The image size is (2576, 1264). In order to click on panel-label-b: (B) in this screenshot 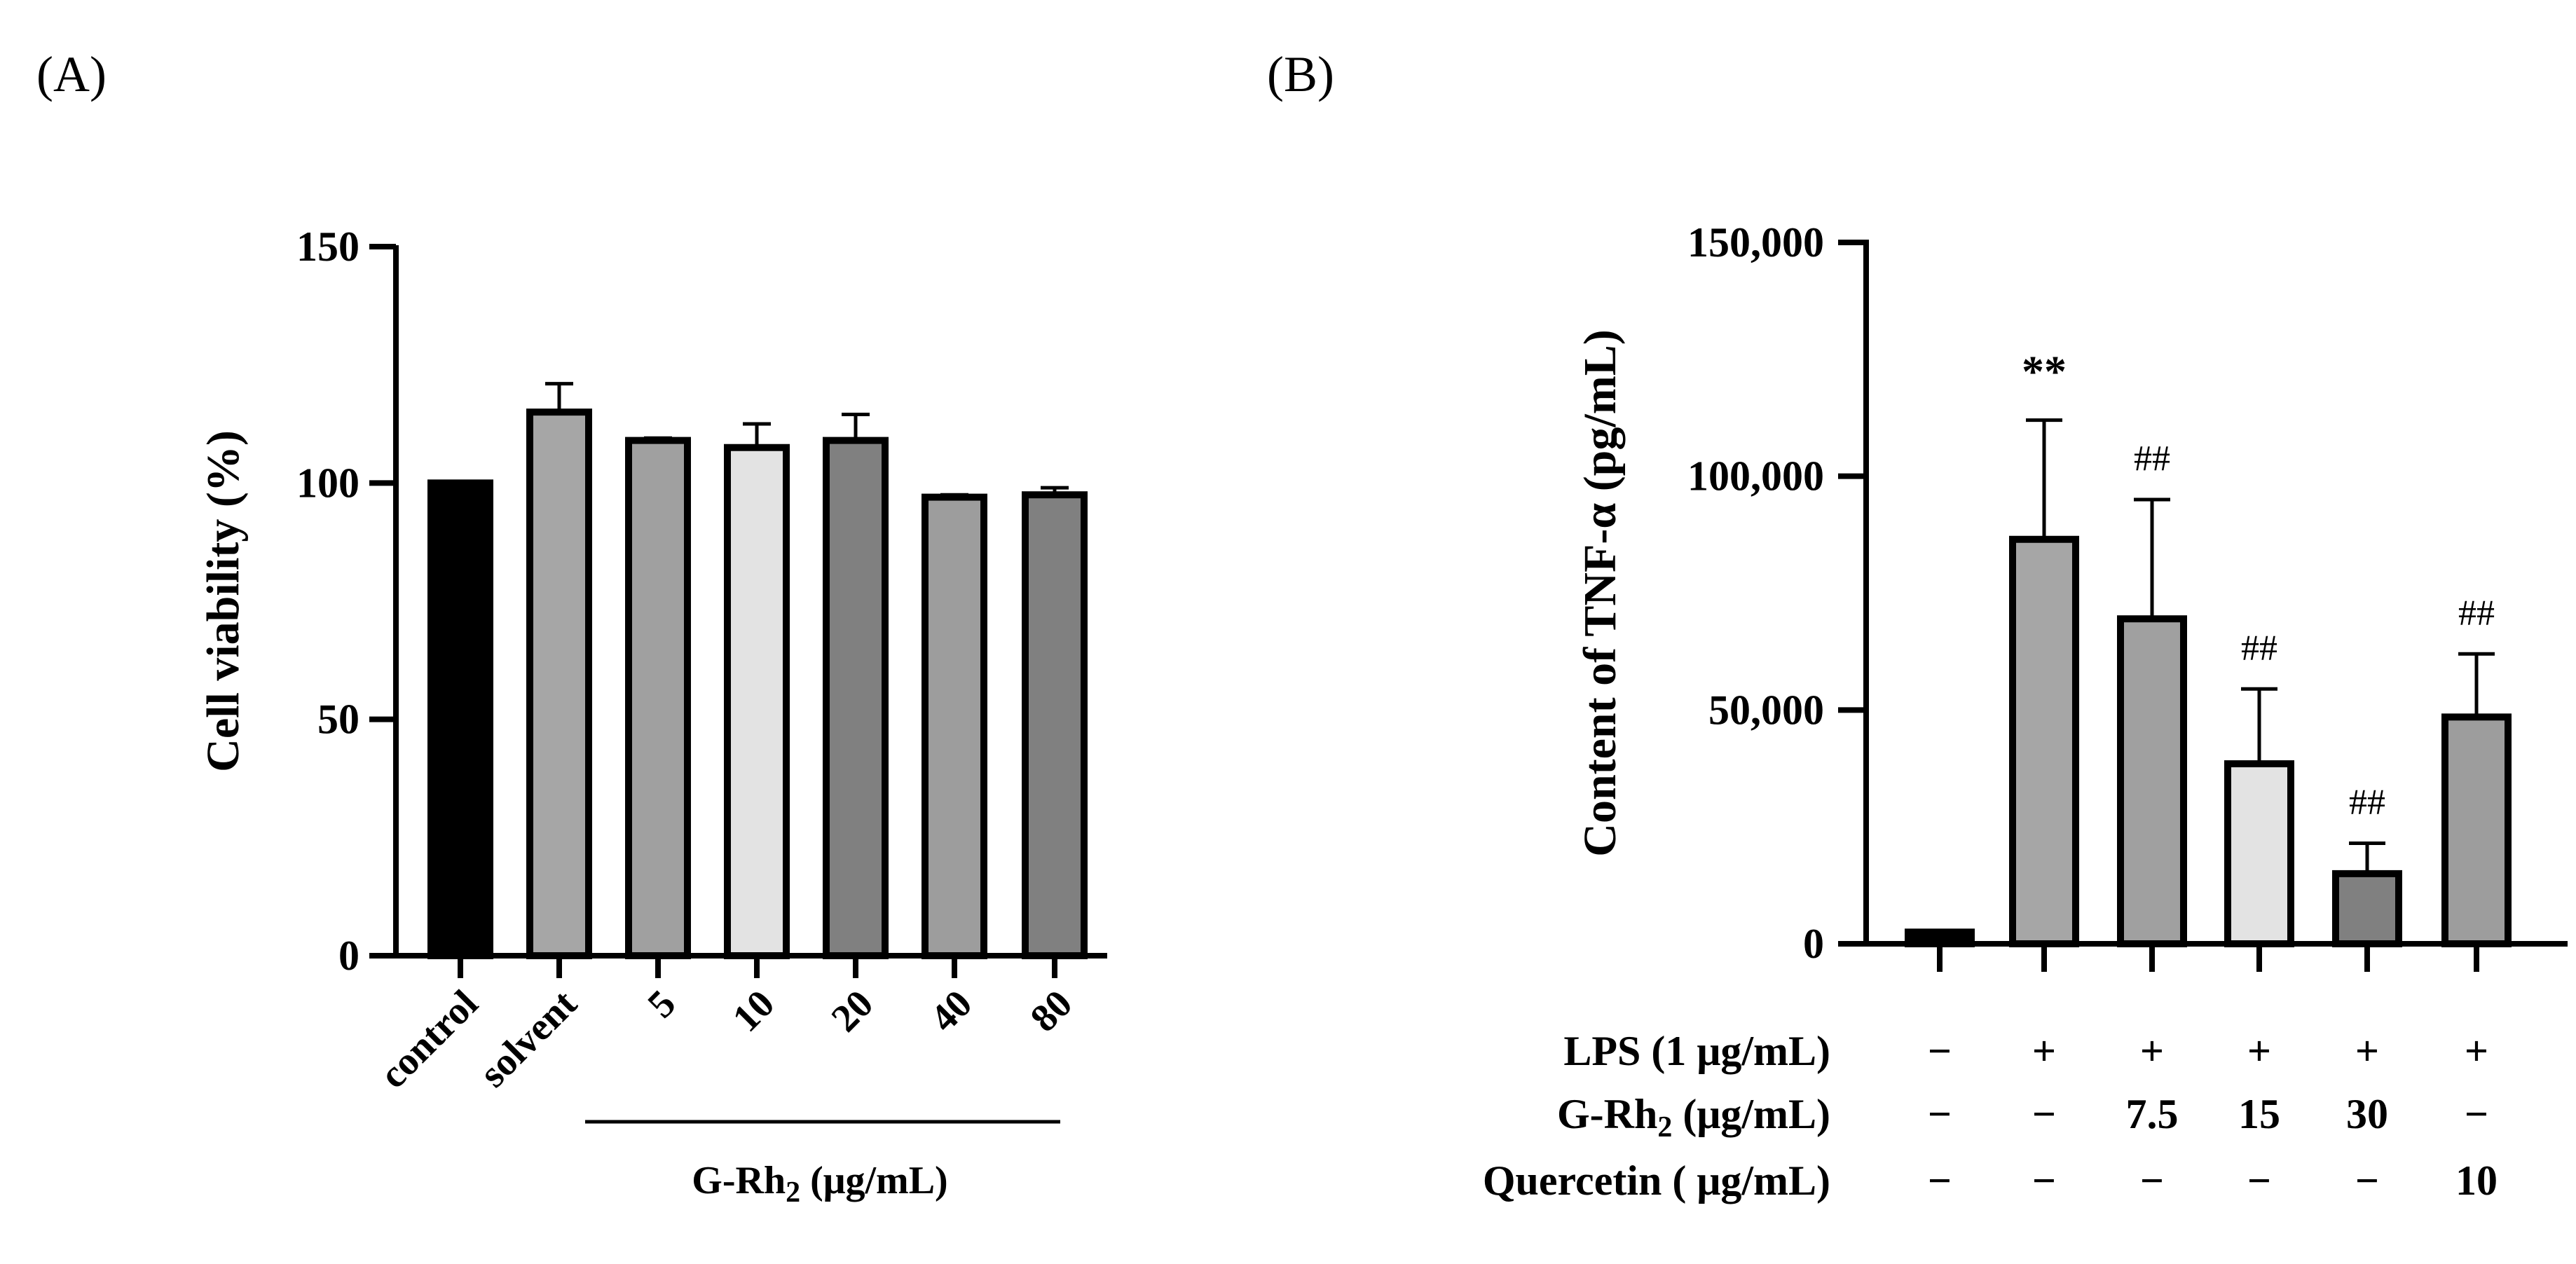, I will do `click(1300, 74)`.